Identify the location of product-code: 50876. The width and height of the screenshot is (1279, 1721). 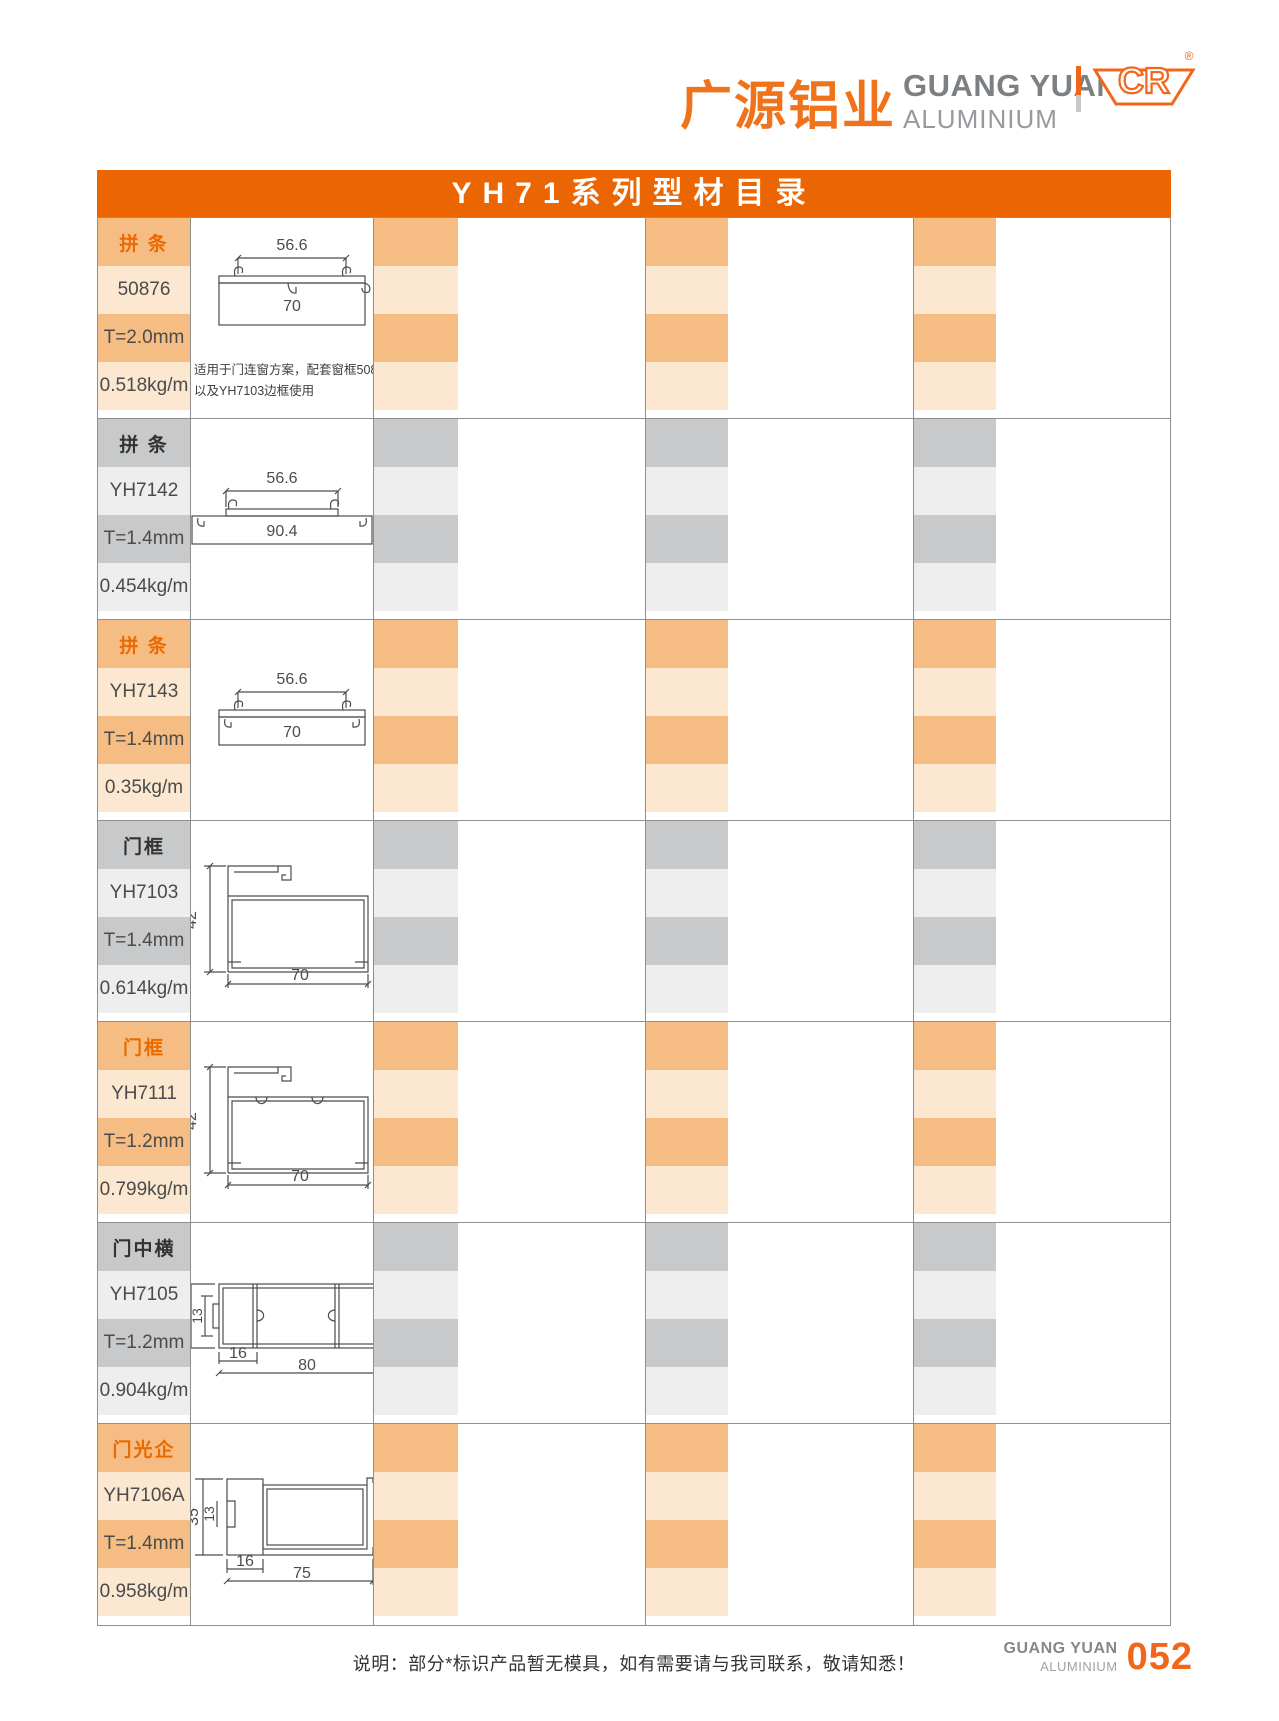
(144, 290).